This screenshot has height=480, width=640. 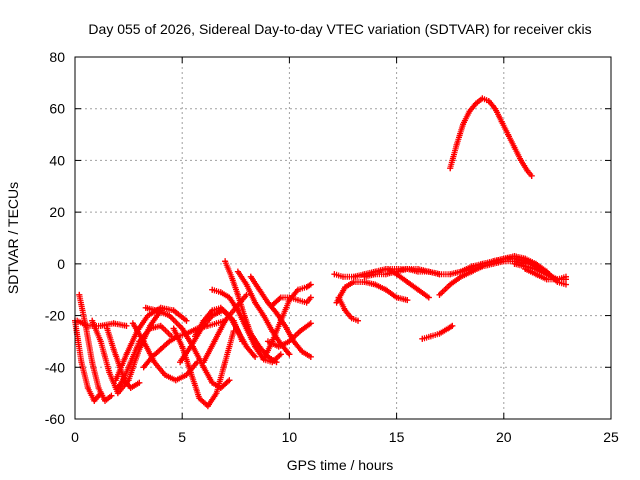 I want to click on y-tick-label: 80, so click(x=57, y=57).